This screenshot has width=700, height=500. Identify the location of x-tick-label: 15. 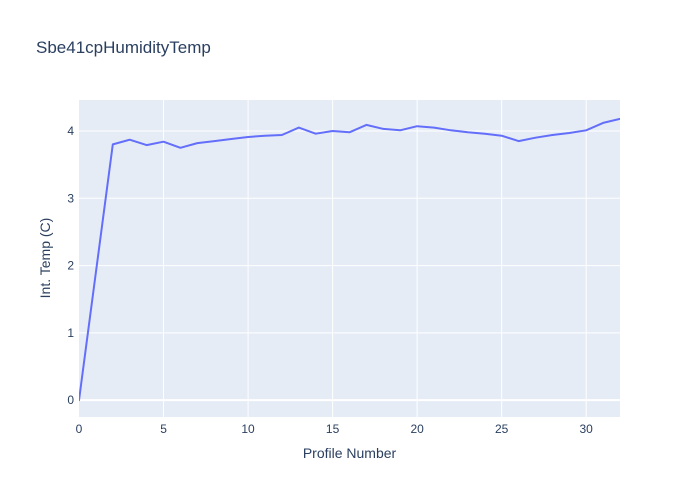
(333, 429).